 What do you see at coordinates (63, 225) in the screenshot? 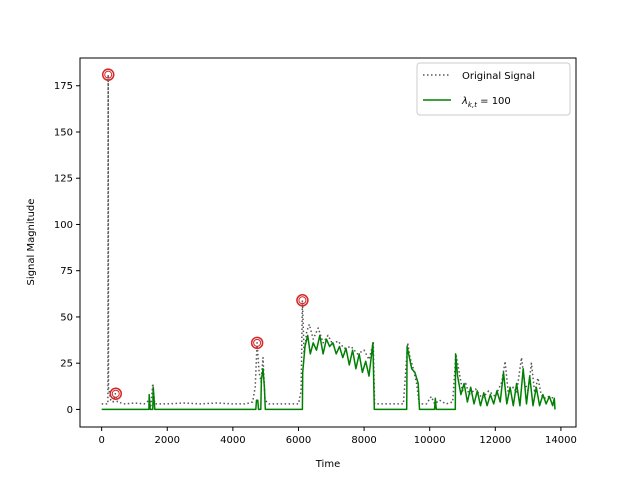
I see `y-tick-label: 100` at bounding box center [63, 225].